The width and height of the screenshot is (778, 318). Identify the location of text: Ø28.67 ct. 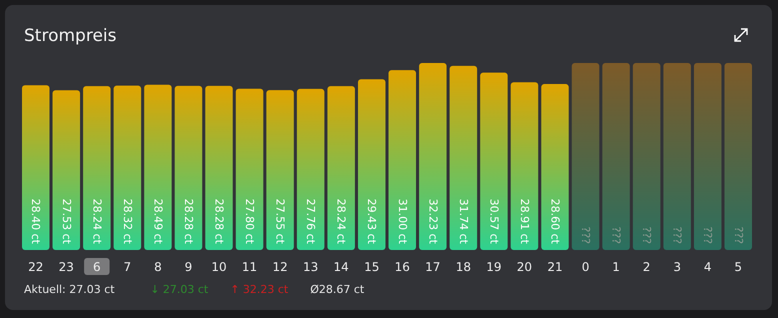
(337, 289).